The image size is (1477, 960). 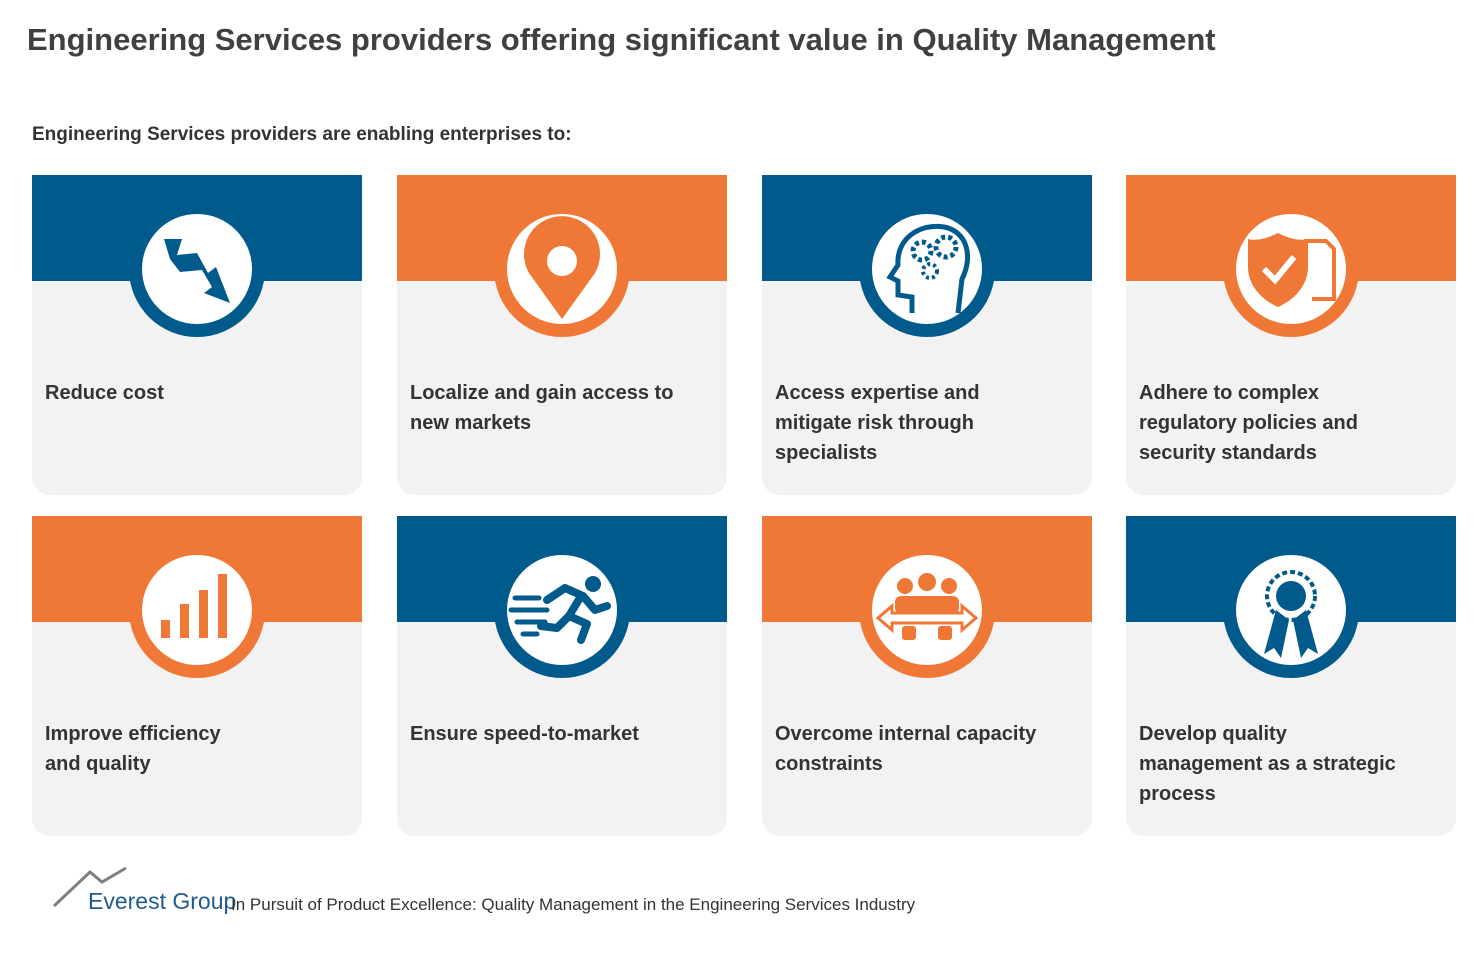 I want to click on card: Reduce cost, so click(x=197, y=335).